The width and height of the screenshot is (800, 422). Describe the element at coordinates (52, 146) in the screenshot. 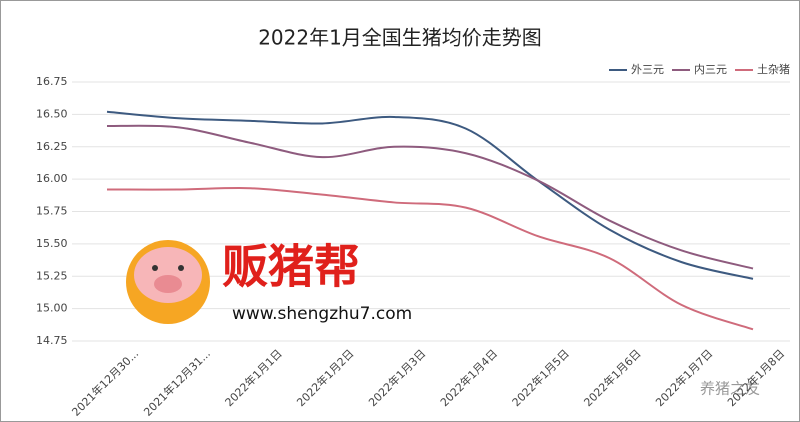

I see `y-tick-label: 16.25` at that location.